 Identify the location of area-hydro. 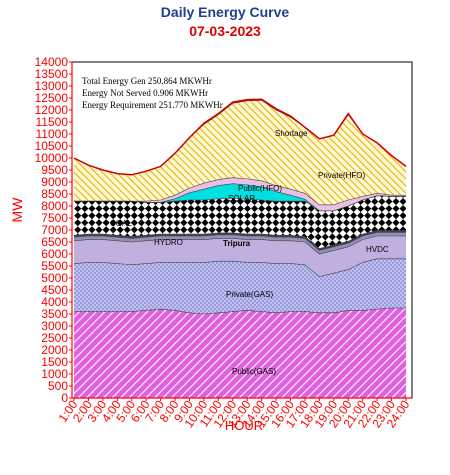
(240, 240).